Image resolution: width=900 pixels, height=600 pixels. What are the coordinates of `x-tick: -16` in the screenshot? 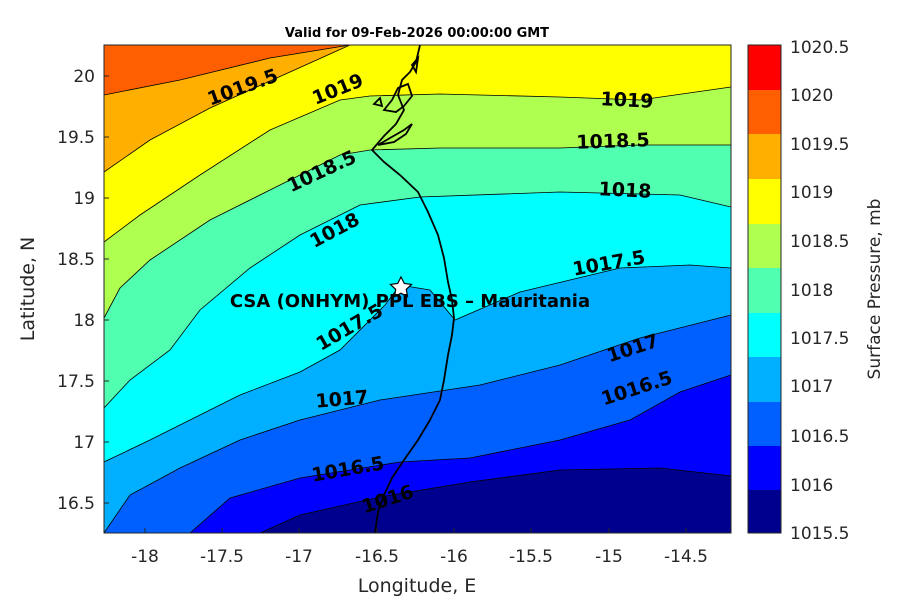 It's located at (454, 547).